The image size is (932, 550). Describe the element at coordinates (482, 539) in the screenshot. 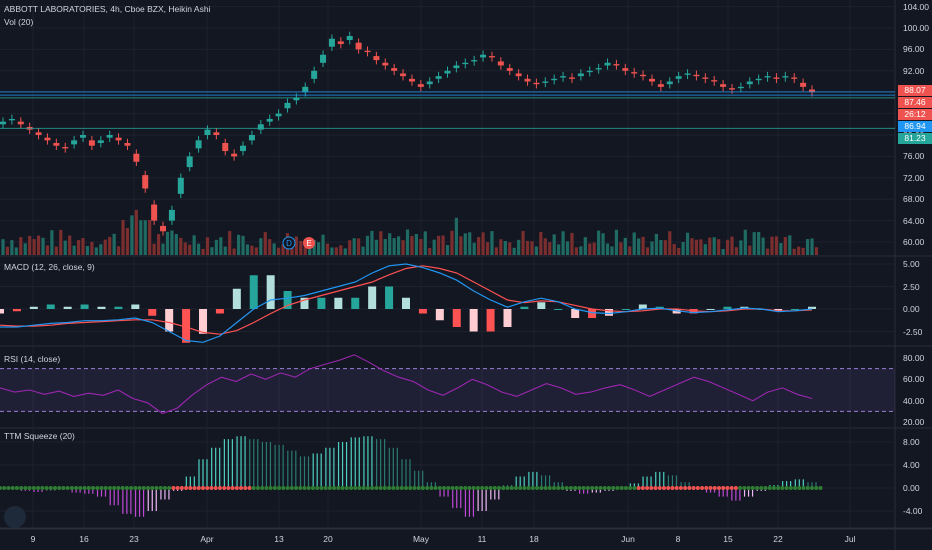

I see `time-axis-label: 11` at that location.